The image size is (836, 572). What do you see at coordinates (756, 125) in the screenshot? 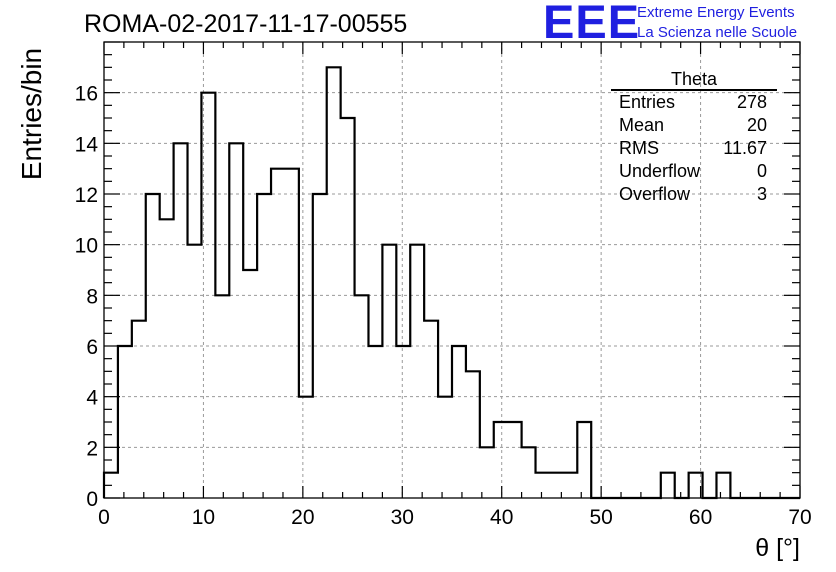
I see `stats-value: 20` at bounding box center [756, 125].